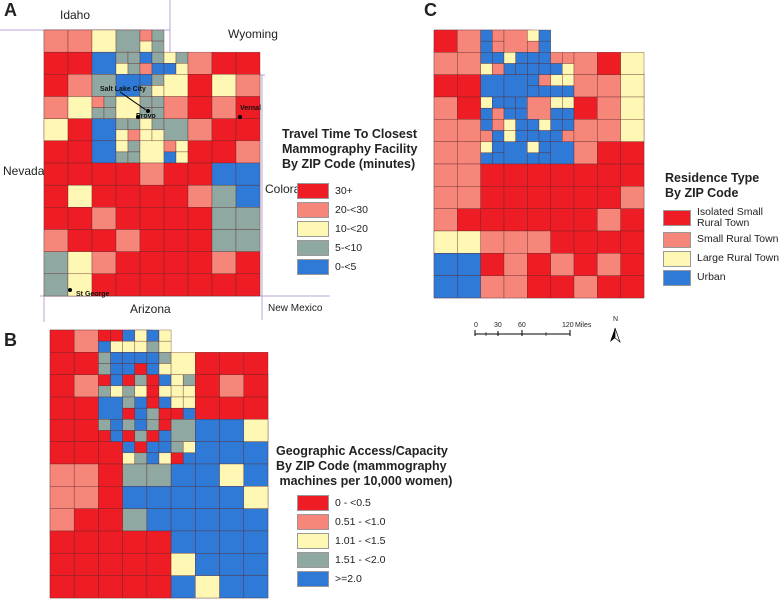  What do you see at coordinates (93, 294) in the screenshot?
I see `city-st-george: St George` at bounding box center [93, 294].